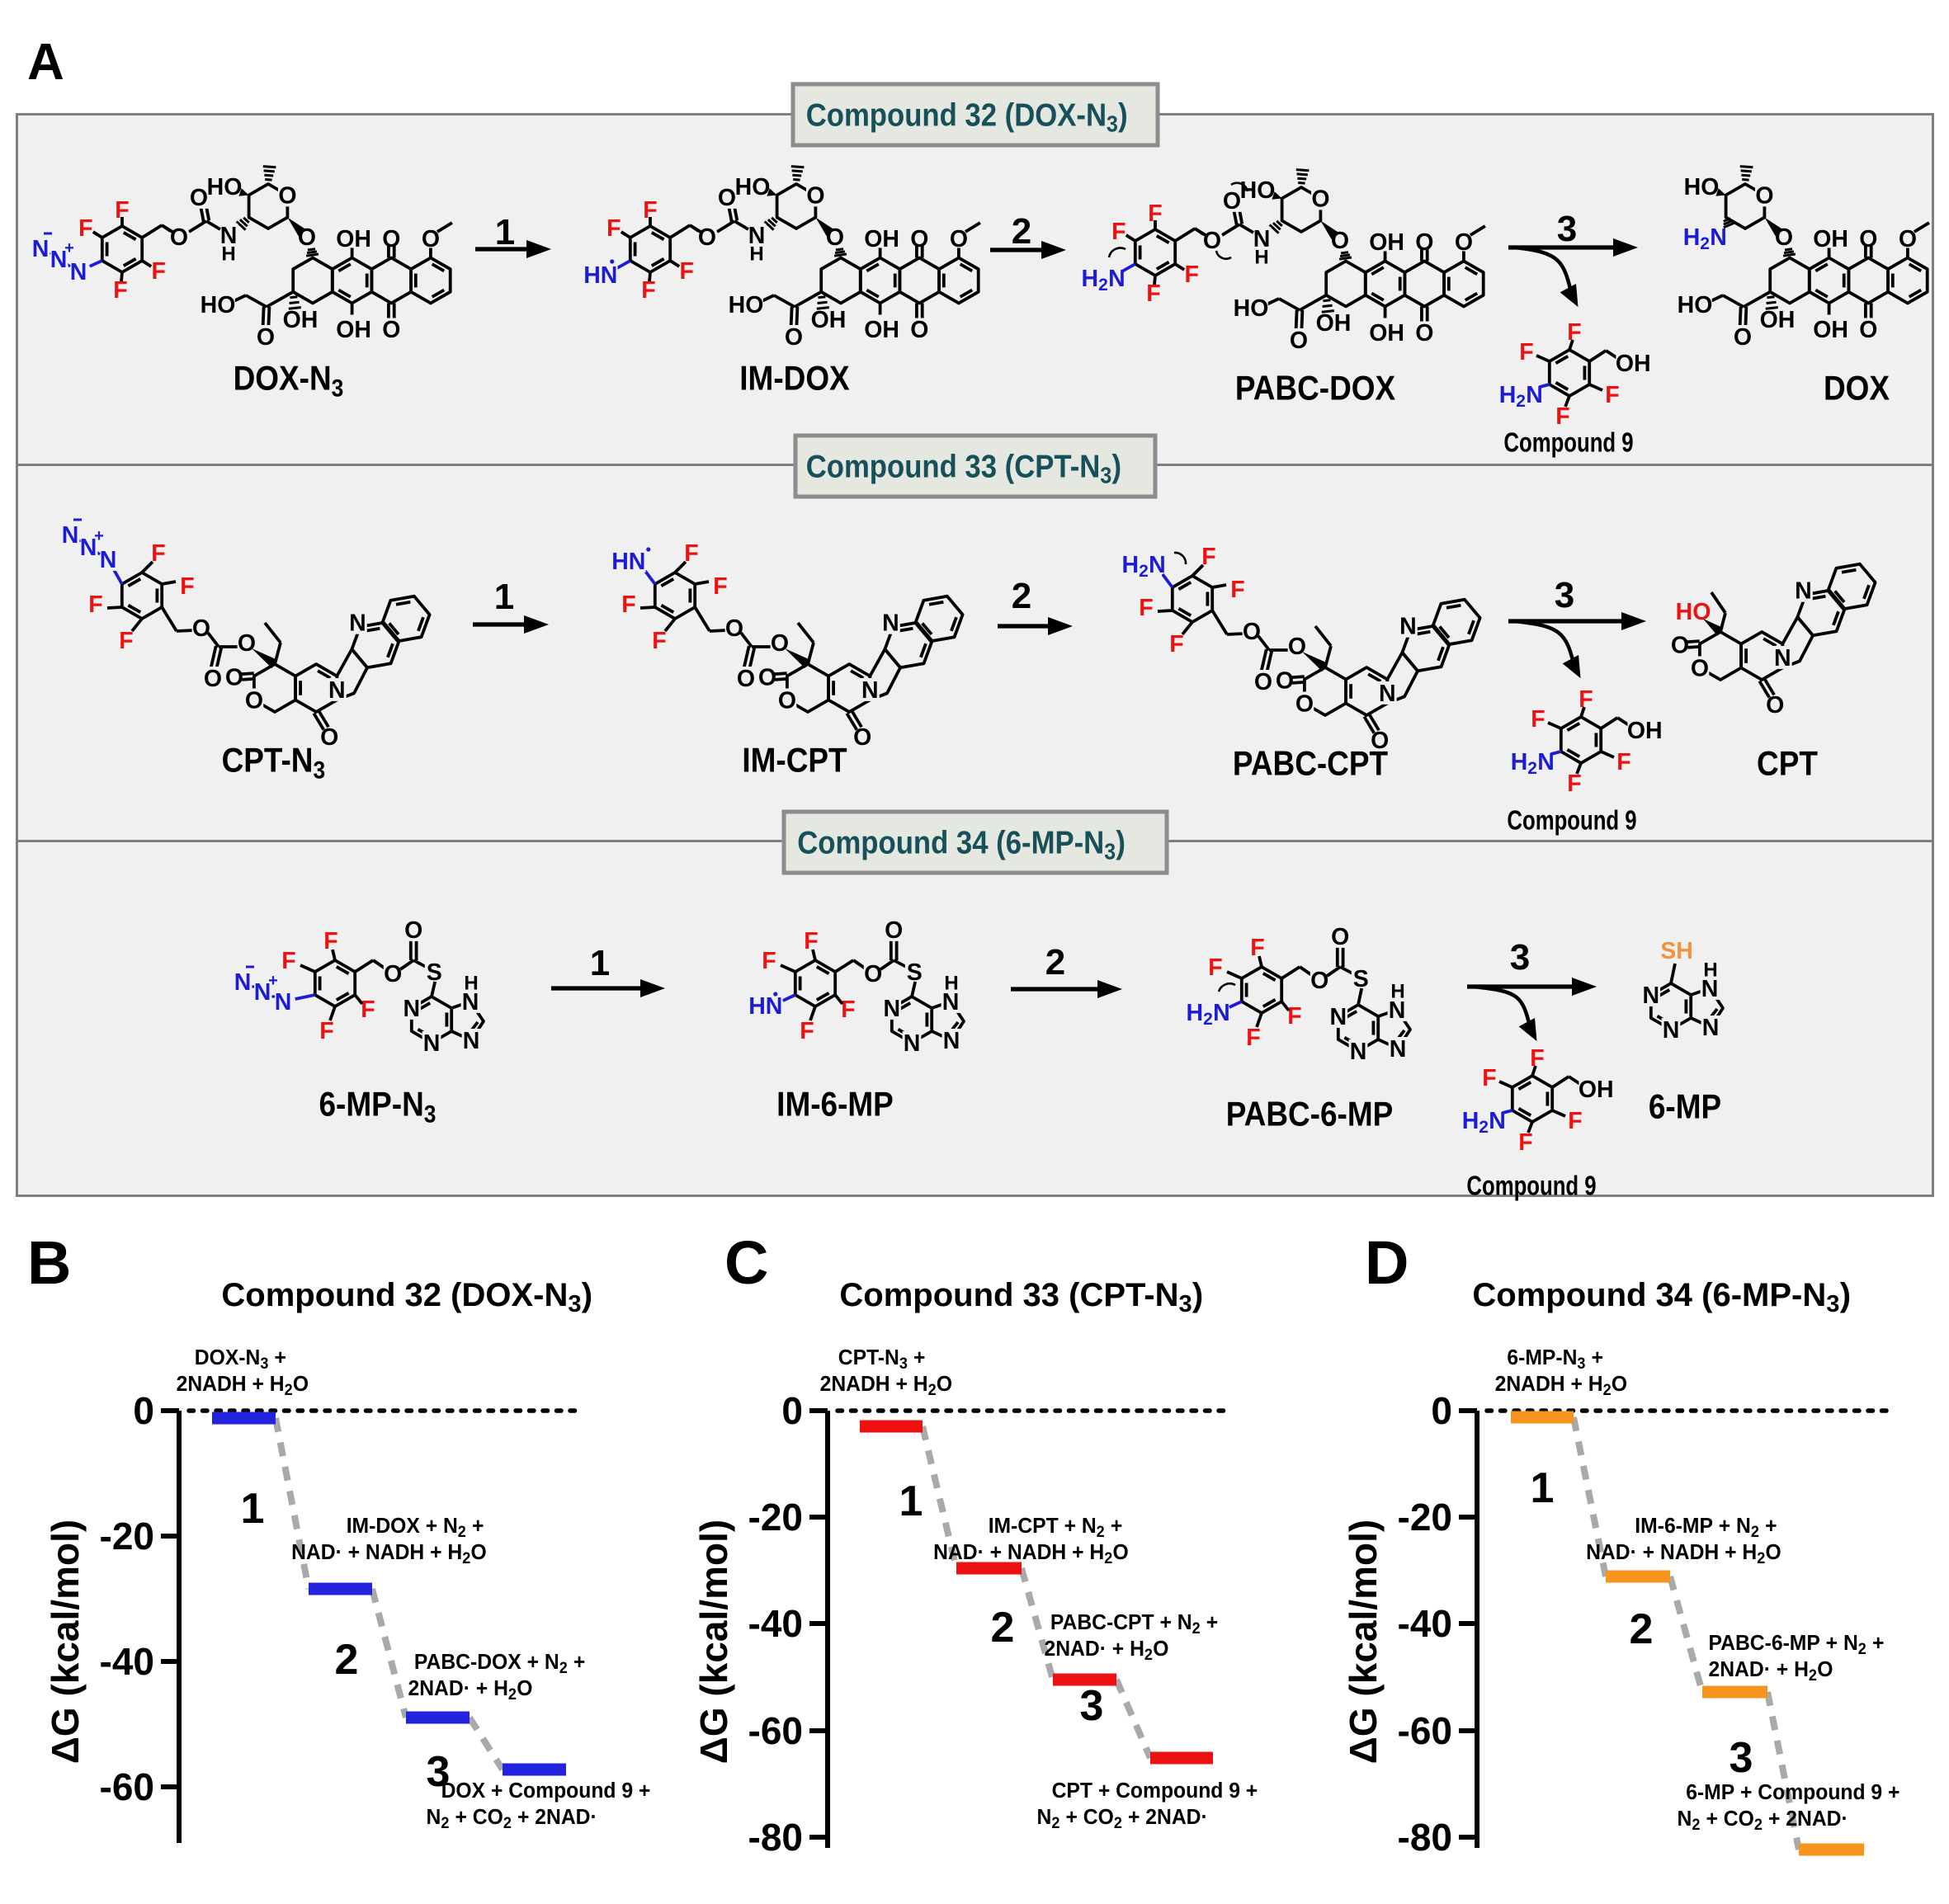 Image resolution: width=1949 pixels, height=1904 pixels. Describe the element at coordinates (1568, 442) in the screenshot. I see `svg-text: Compound 9` at that location.